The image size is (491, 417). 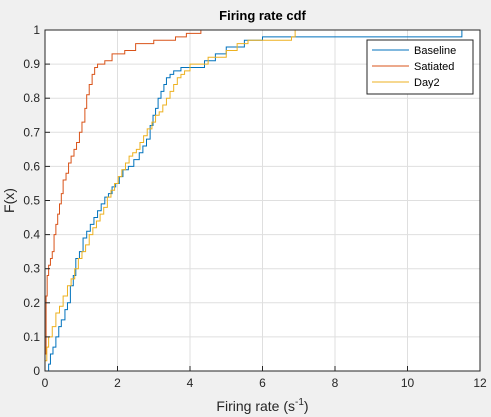 I want to click on y-tick-label: 0.4, so click(x=31, y=235).